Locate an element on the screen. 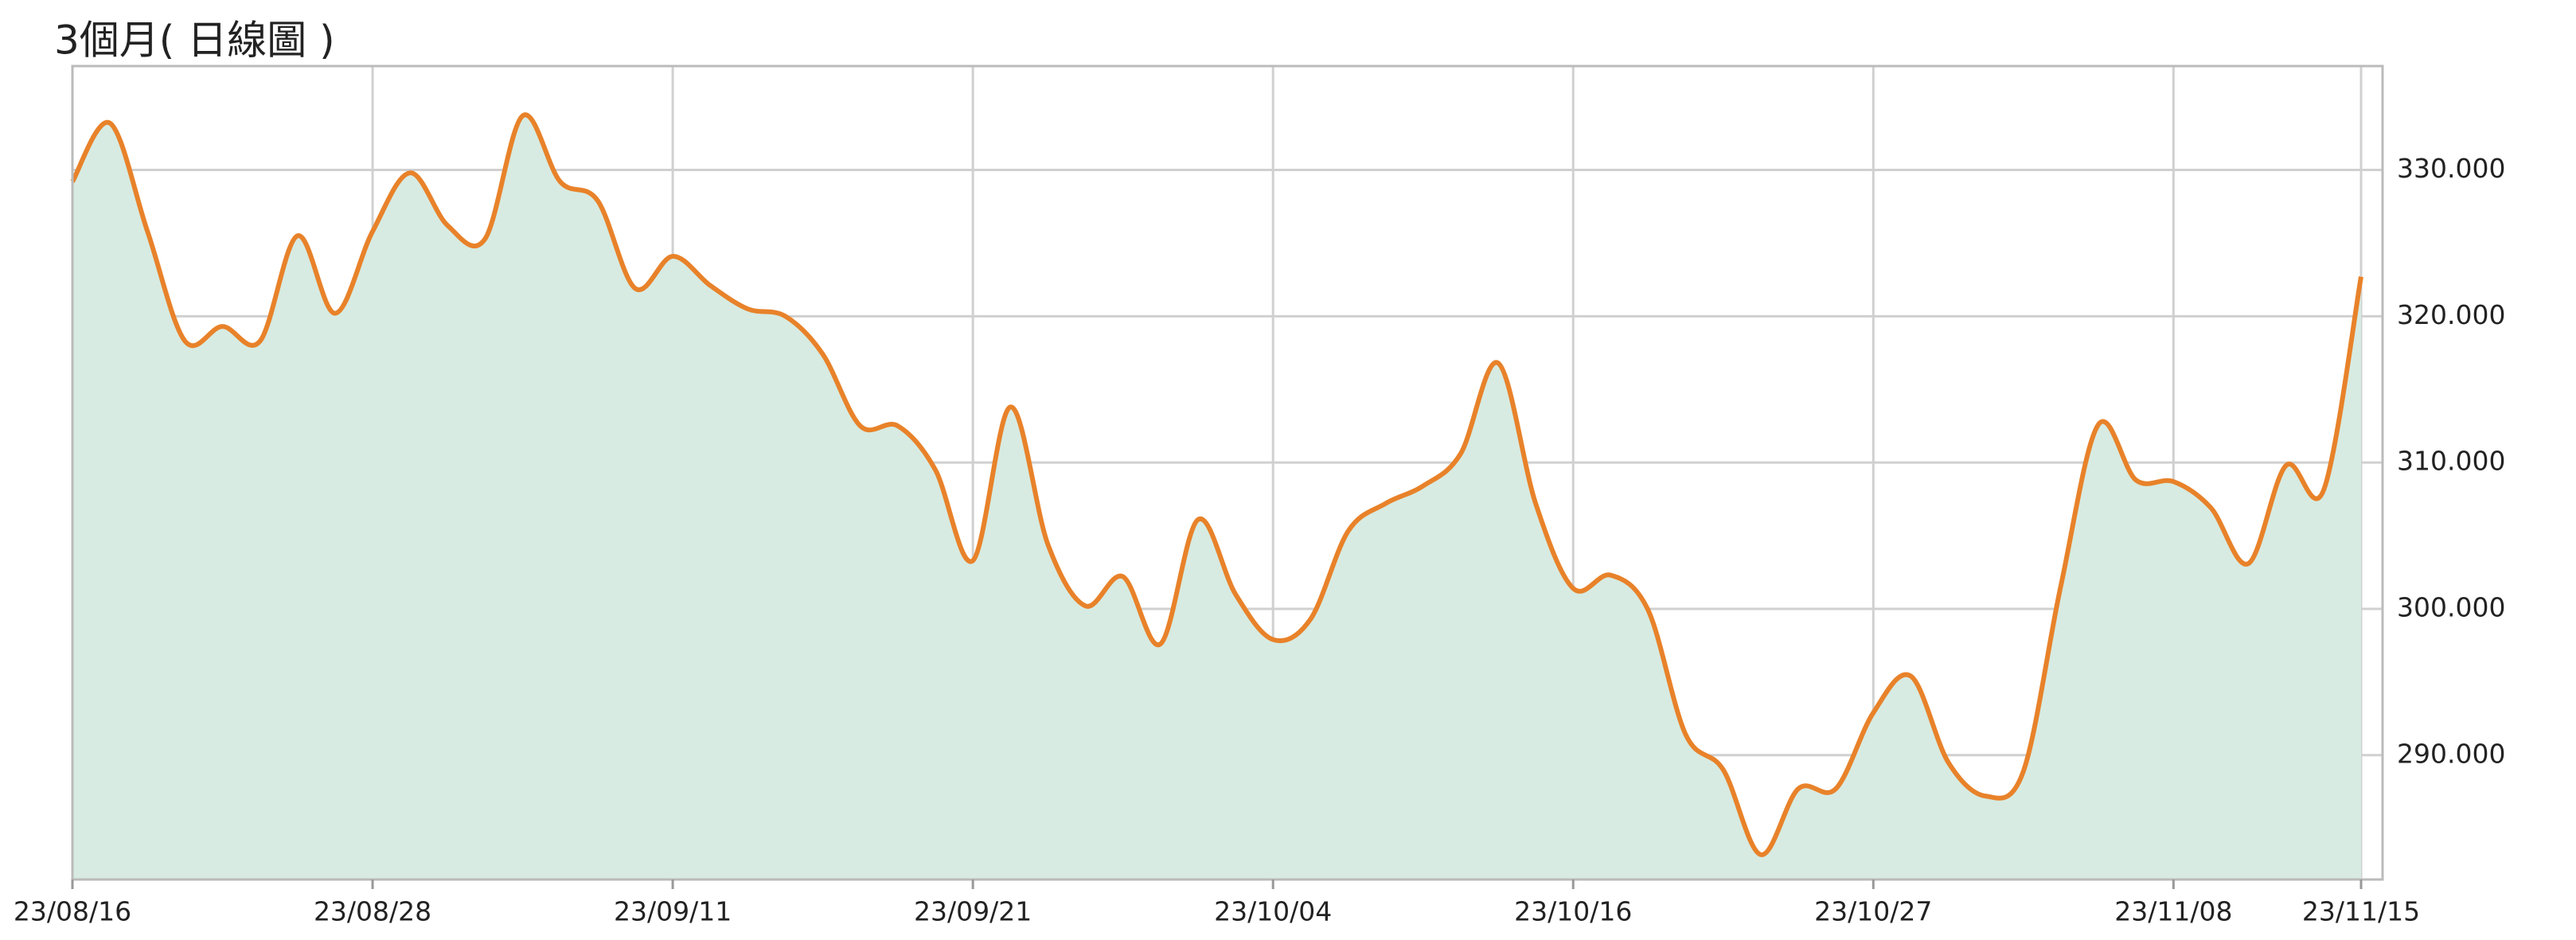 The height and width of the screenshot is (940, 2576). chart-title: 3個月( 日線圖 ) is located at coordinates (194, 41).